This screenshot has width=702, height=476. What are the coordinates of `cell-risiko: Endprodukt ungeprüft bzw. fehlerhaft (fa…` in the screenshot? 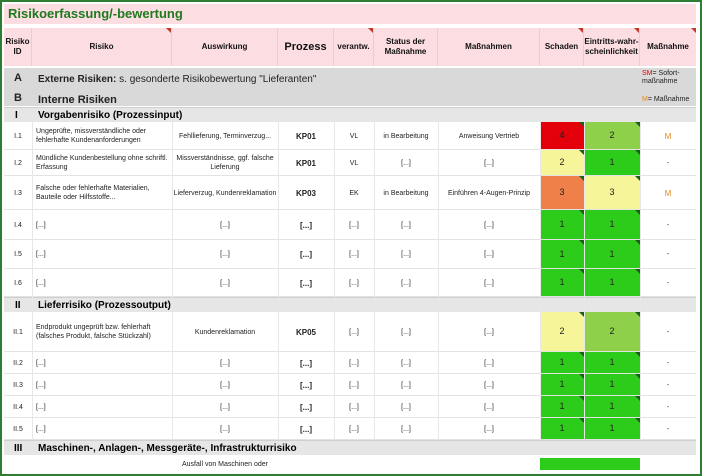 It's located at (104, 332).